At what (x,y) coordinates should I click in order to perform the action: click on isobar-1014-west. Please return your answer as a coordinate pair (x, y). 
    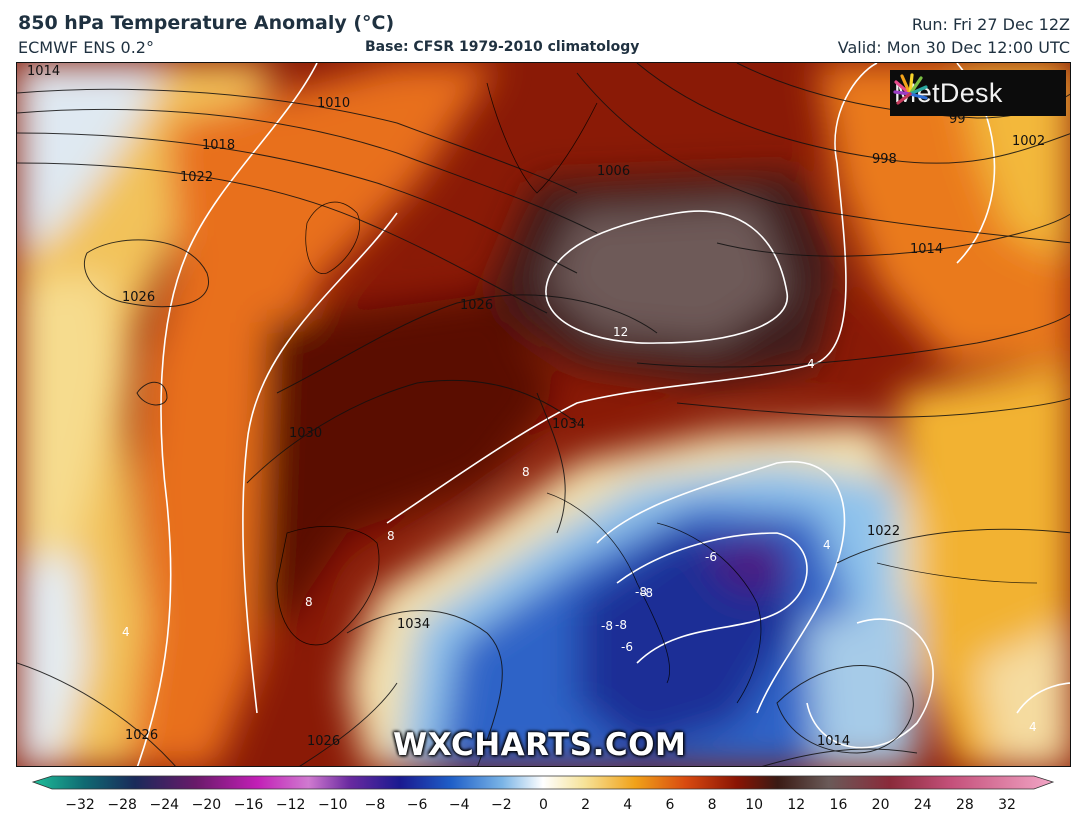
    Looking at the image, I should click on (297, 141).